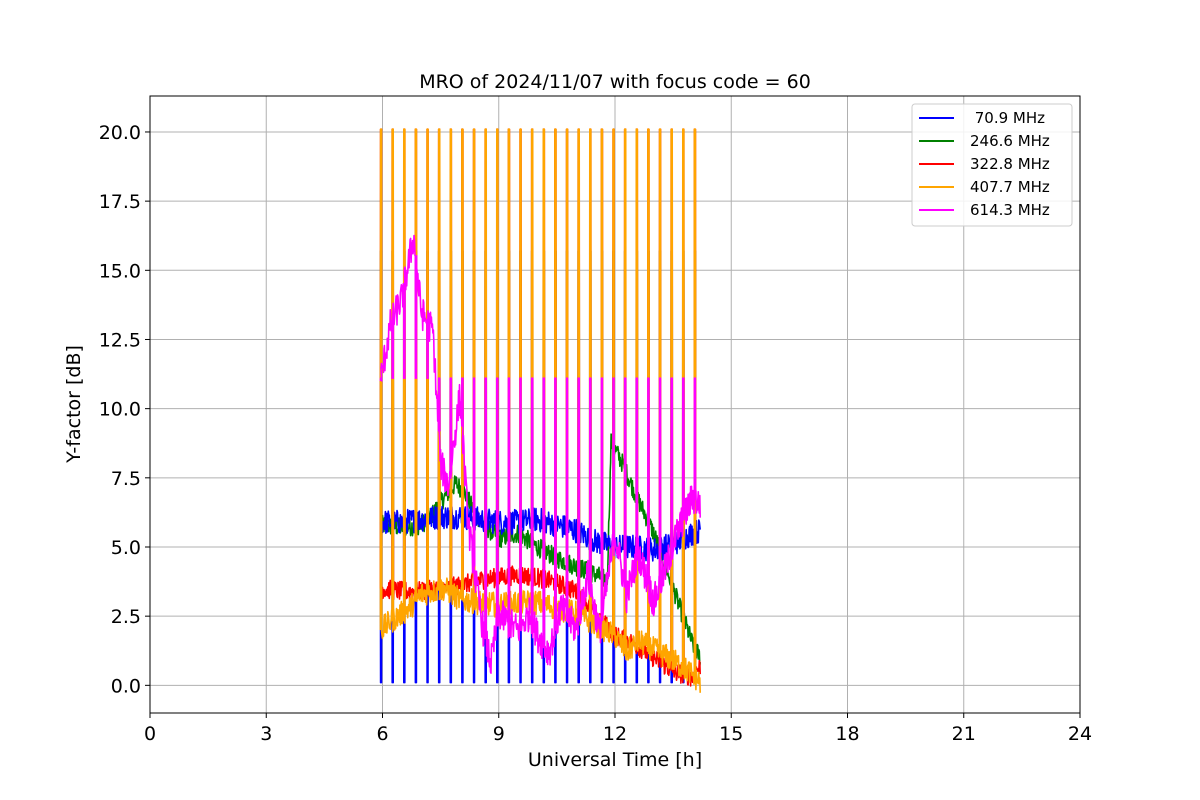 The height and width of the screenshot is (800, 1200). I want to click on y-tick-label: 5.0, so click(126, 548).